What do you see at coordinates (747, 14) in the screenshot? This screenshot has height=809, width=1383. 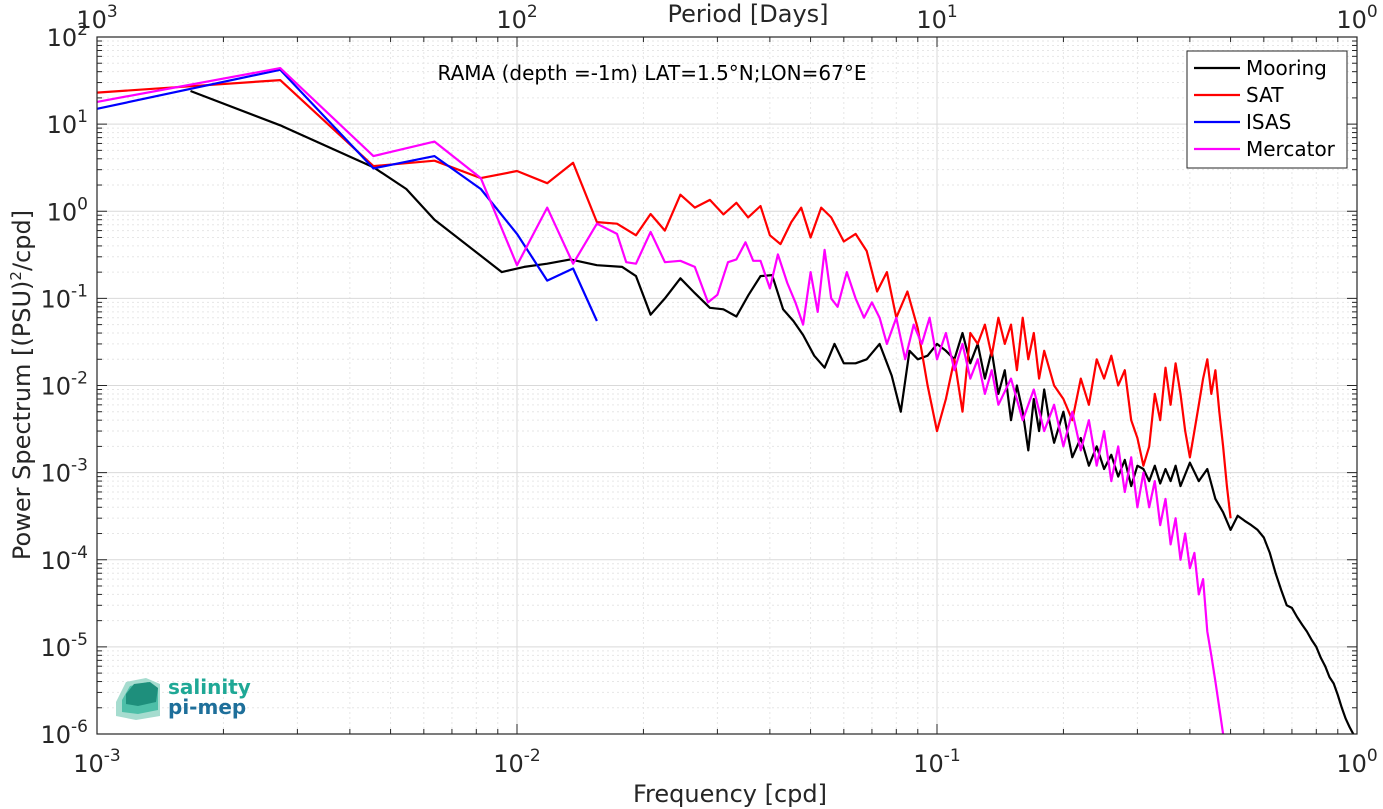 I see `x2-axis-label: Period [Days]` at bounding box center [747, 14].